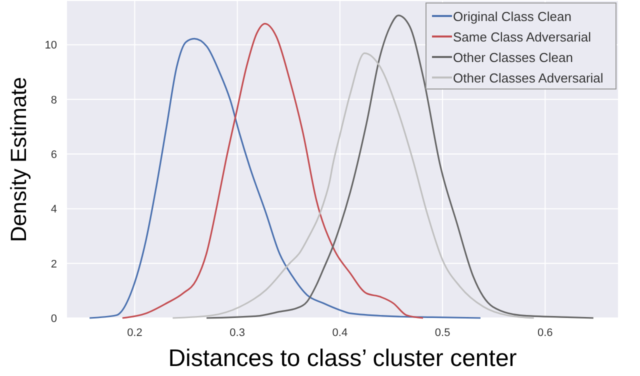  What do you see at coordinates (237, 333) in the screenshot?
I see `x-tick-label: 0.3` at bounding box center [237, 333].